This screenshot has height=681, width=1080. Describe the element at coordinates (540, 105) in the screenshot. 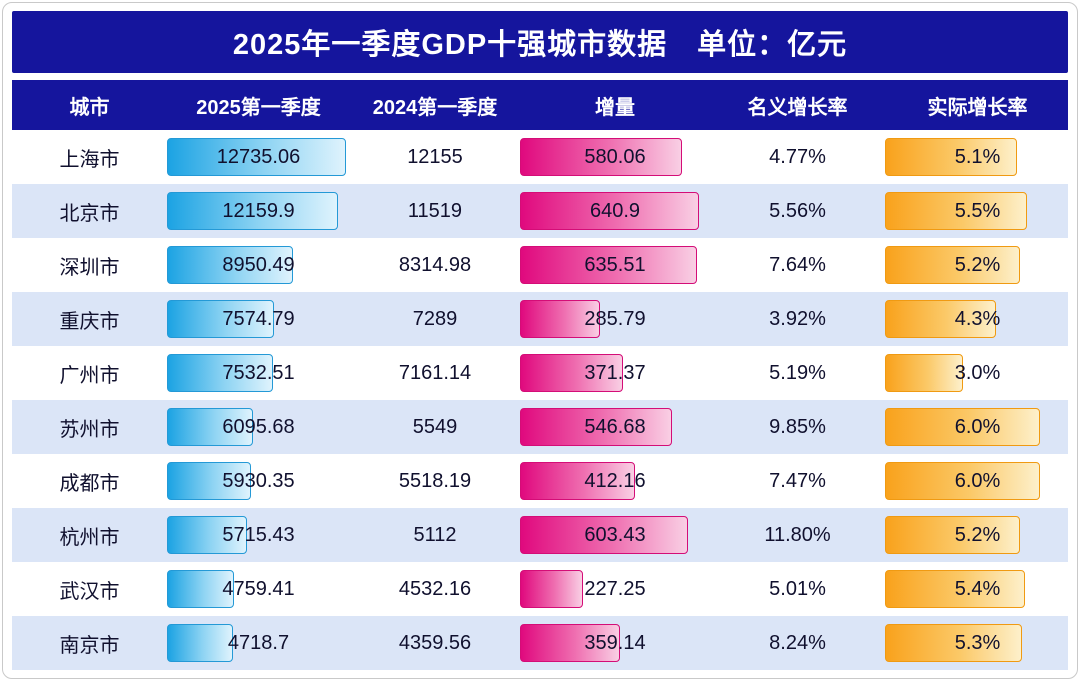

I see `table-header-row: 城市 2025第一季度 2024第一季度 增量 名义增长率 实际增长率` at that location.